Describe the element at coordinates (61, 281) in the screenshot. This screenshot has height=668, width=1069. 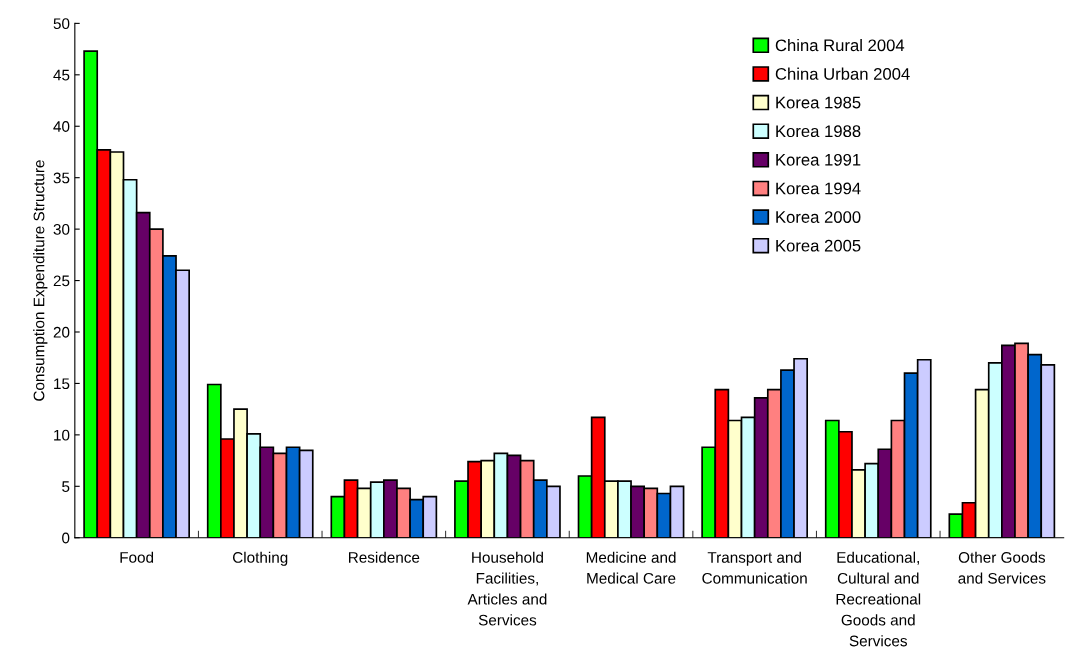
I see `y-tick-label: 25` at that location.